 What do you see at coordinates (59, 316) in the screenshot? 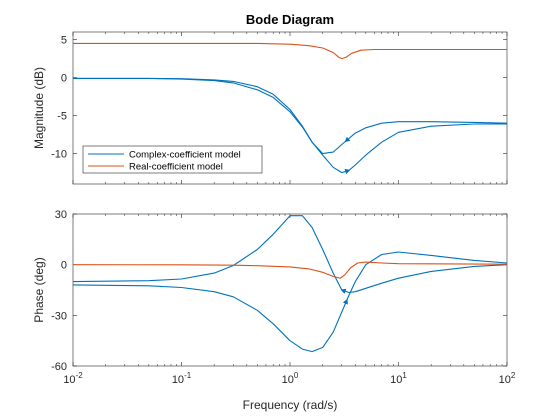
I see `phase-ytick-label: -30` at bounding box center [59, 316].